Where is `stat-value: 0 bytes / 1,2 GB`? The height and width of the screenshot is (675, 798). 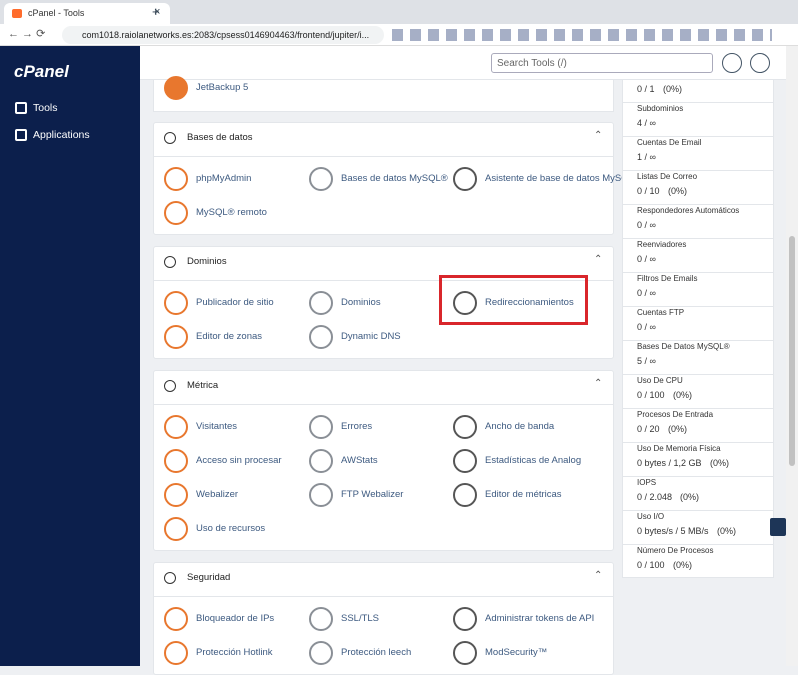
stat-value: 0 bytes / 1,2 GB is located at coordinates (669, 463).